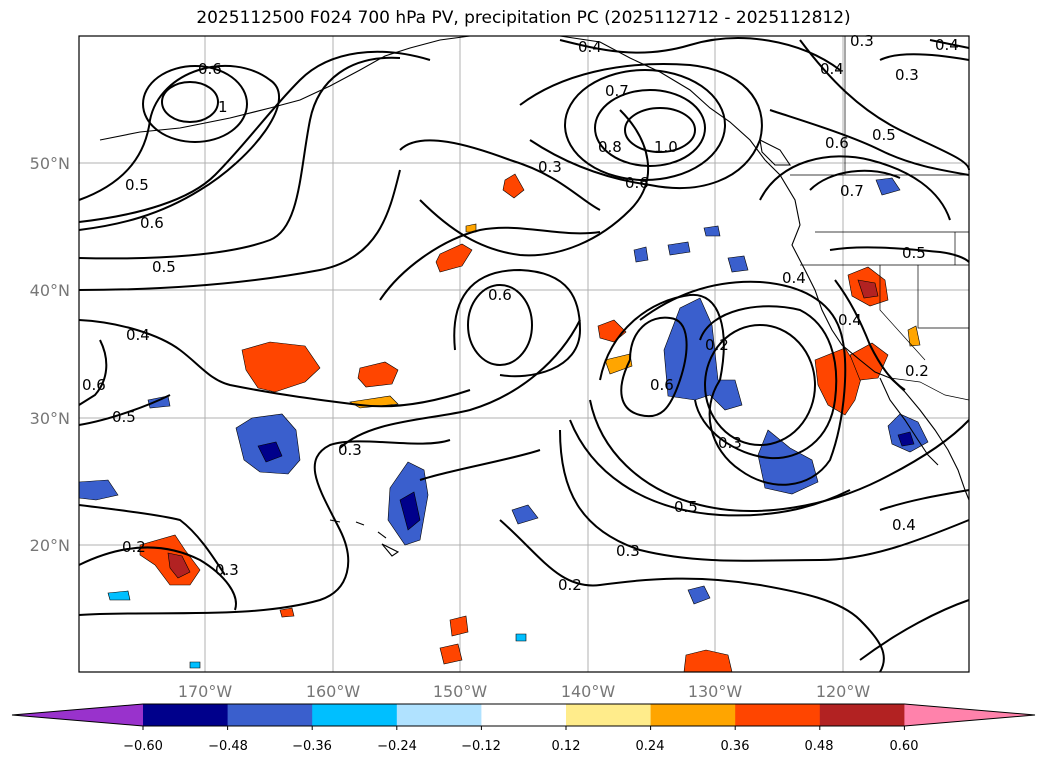  What do you see at coordinates (904, 746) in the screenshot?
I see `colorbar-tick: 0.60` at bounding box center [904, 746].